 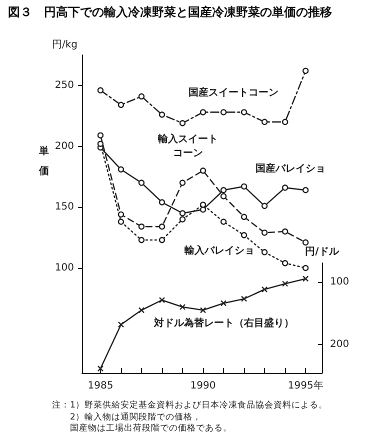 What do you see at coordinates (223, 323) in the screenshot?
I see `series-label: 対ドル為替レート（右目盛り）` at bounding box center [223, 323].